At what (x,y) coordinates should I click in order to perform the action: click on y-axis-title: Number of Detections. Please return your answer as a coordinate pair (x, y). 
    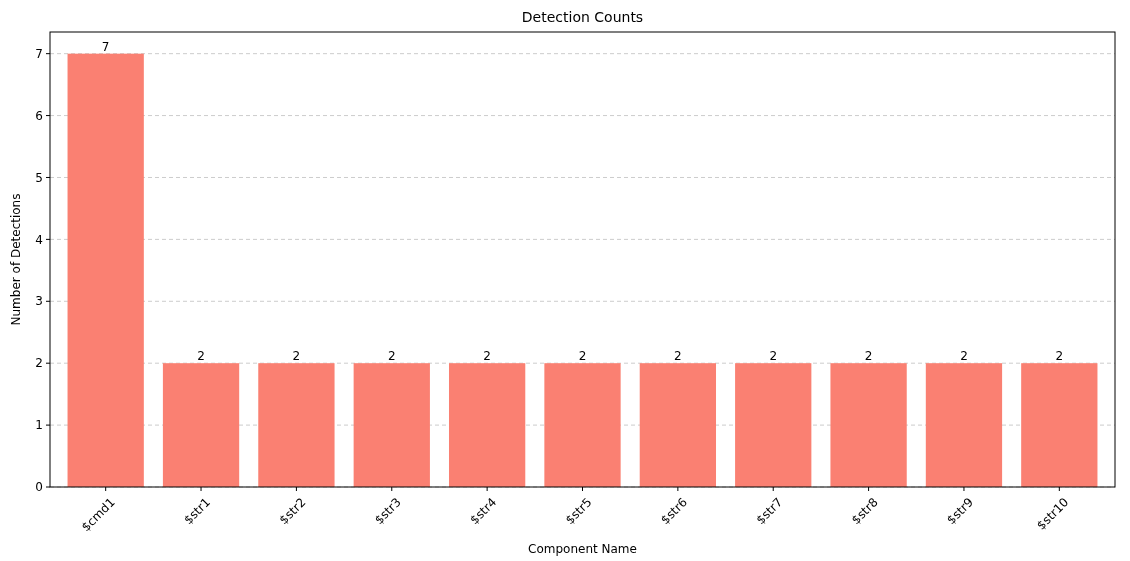
    Looking at the image, I should click on (16, 259).